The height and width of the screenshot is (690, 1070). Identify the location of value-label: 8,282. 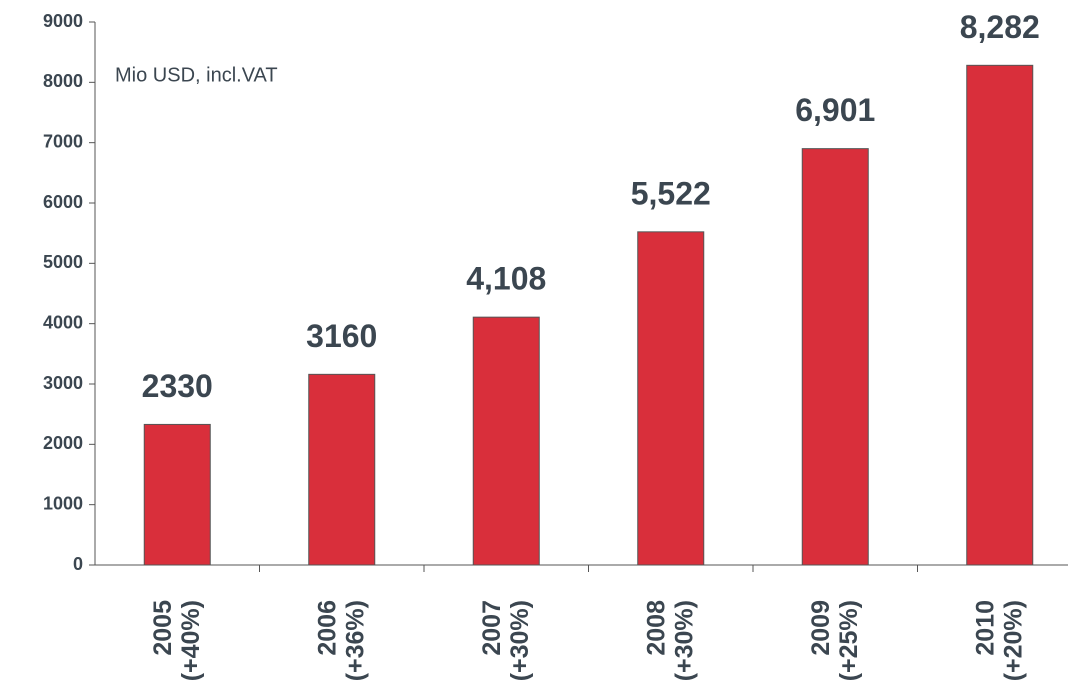
(1000, 27).